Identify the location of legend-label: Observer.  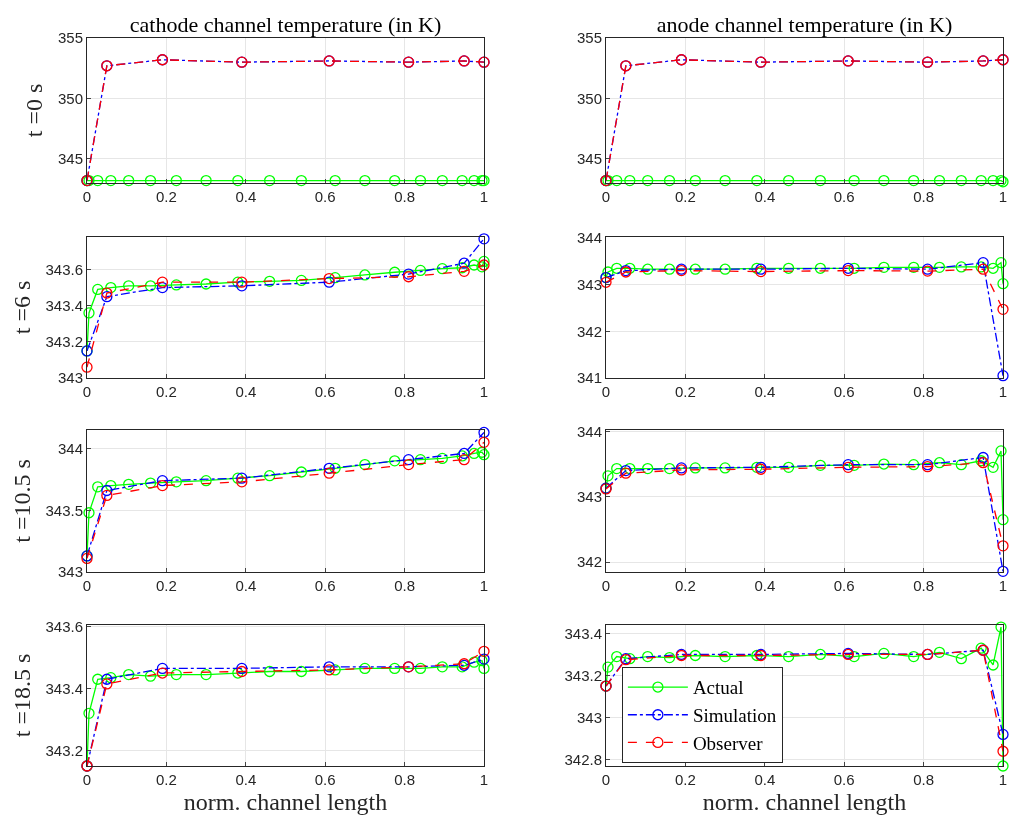
(728, 743).